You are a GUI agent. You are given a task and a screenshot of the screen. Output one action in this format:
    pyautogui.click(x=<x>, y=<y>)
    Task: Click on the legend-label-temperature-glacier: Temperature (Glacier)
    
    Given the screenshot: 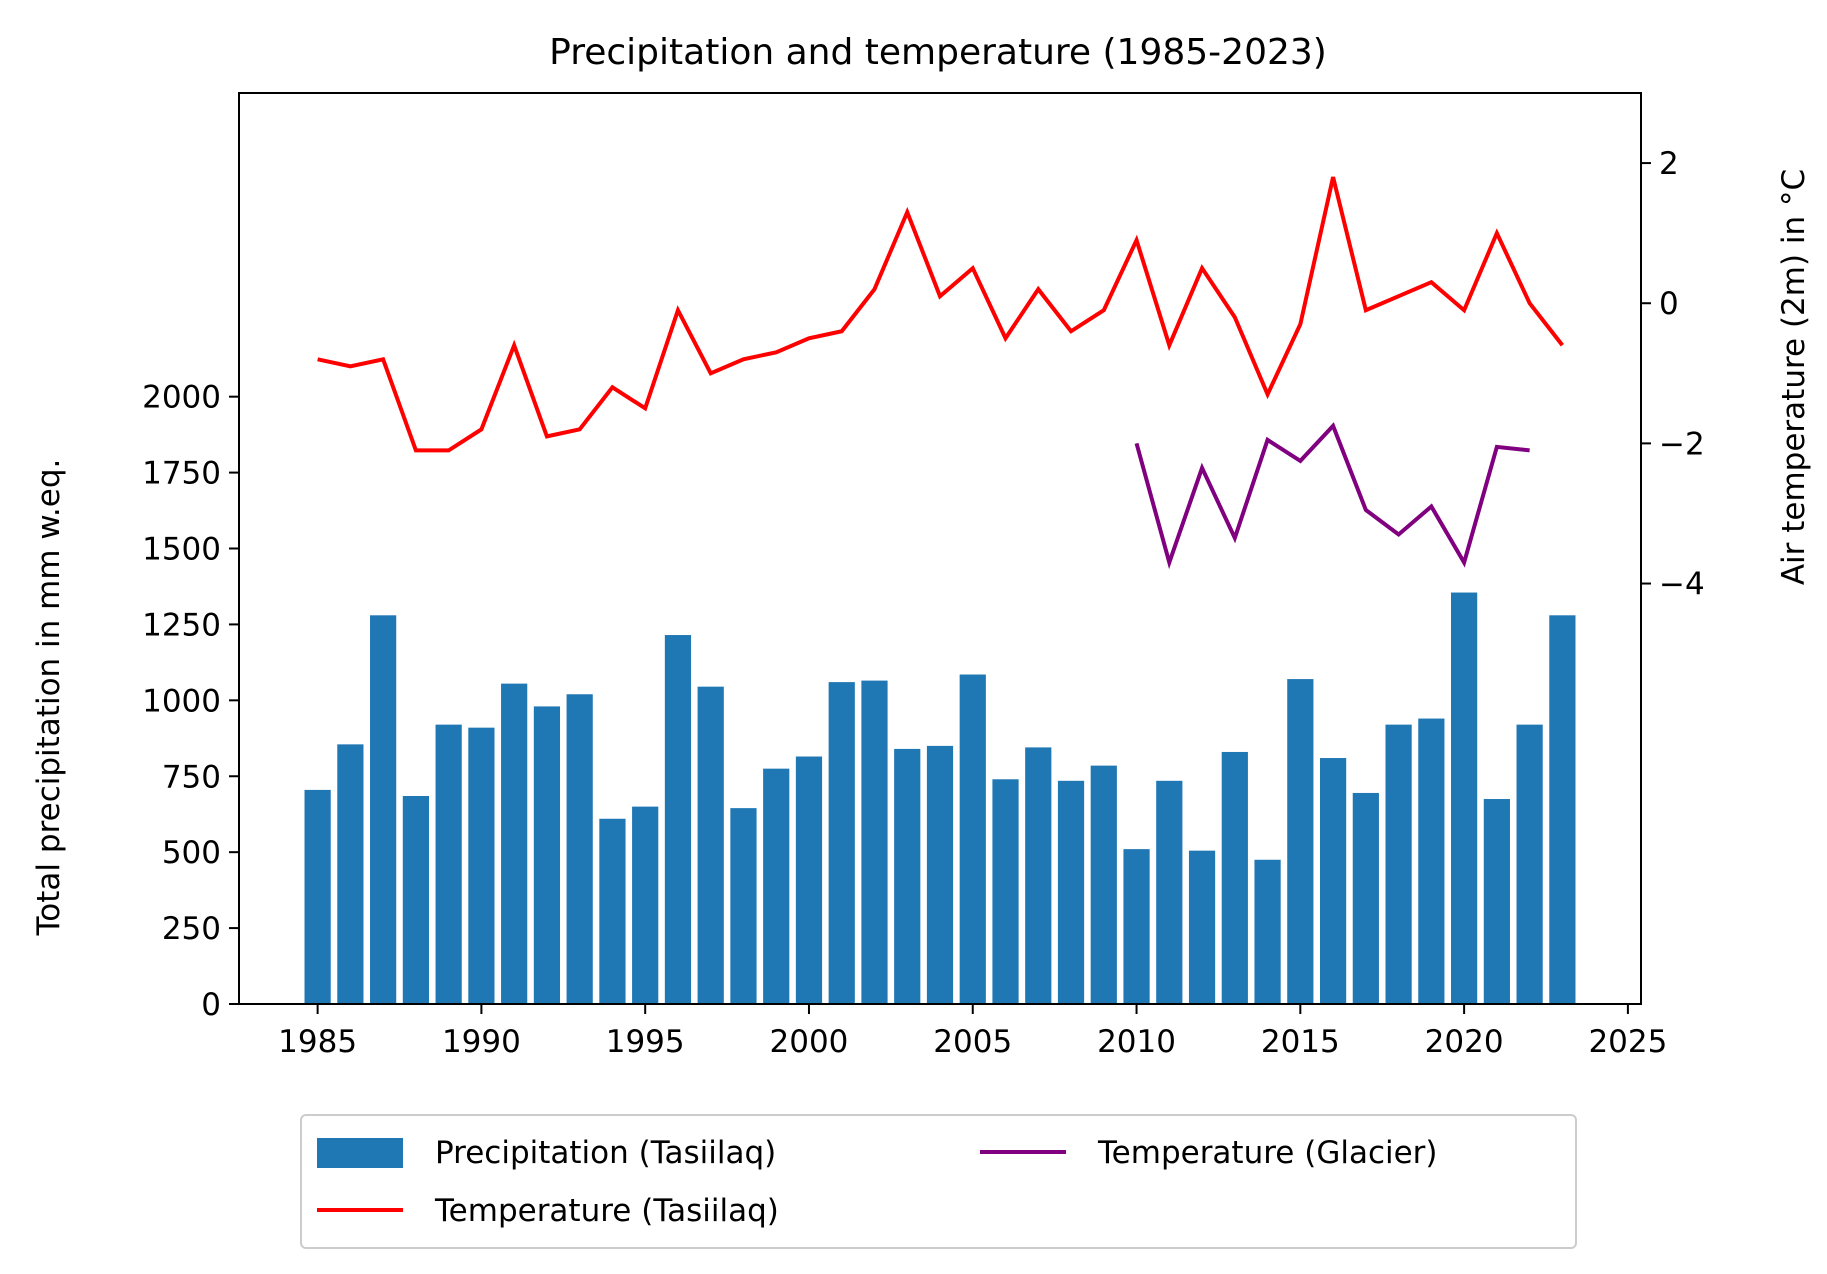 What is the action you would take?
    pyautogui.click(x=1267, y=1153)
    